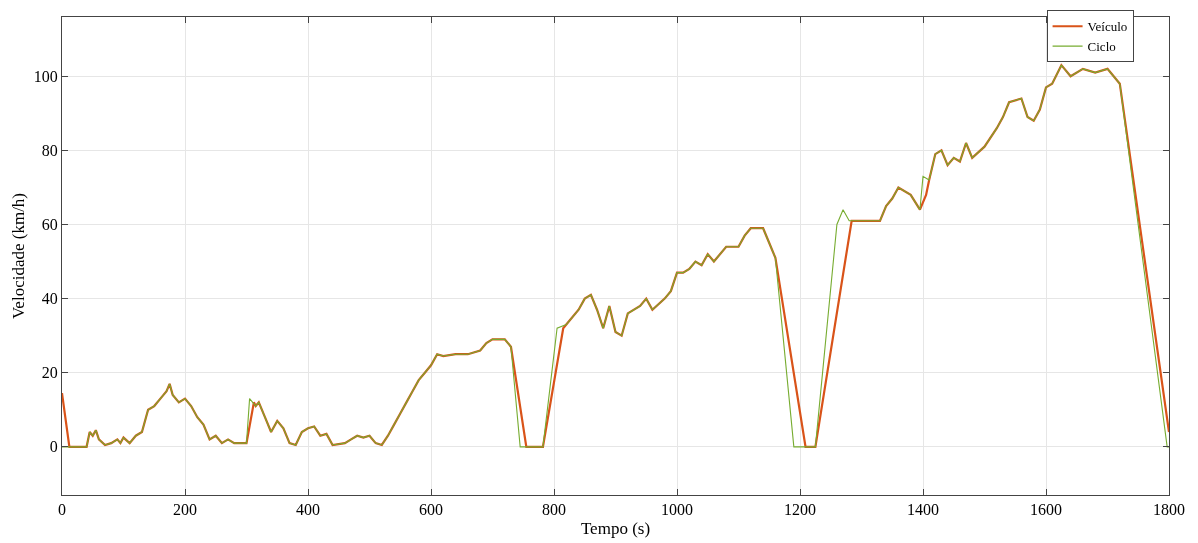 The width and height of the screenshot is (1198, 543). I want to click on x-tick-label: 1400, so click(923, 510).